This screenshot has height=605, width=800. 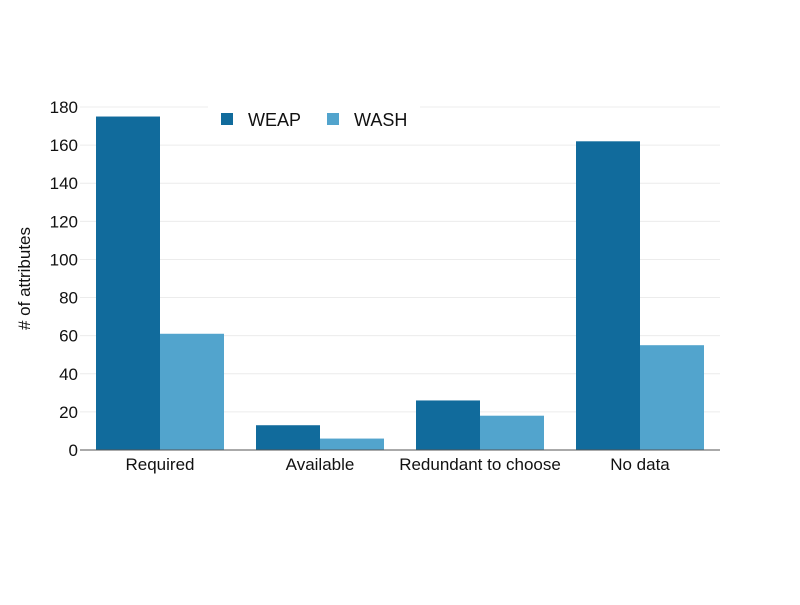 What do you see at coordinates (380, 120) in the screenshot?
I see `legend-label-wash: WASH` at bounding box center [380, 120].